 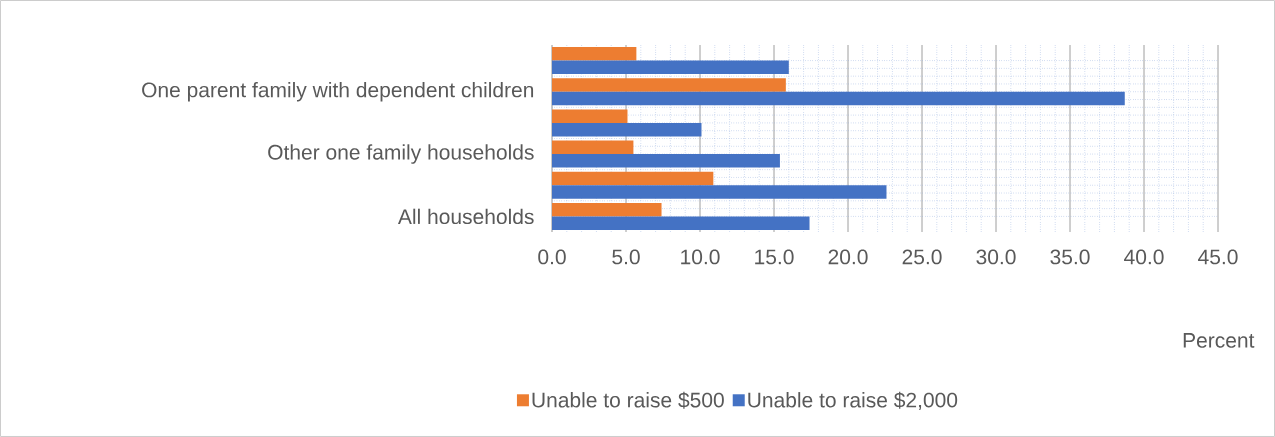 I want to click on x-tick-label: 0.0, so click(x=552, y=257).